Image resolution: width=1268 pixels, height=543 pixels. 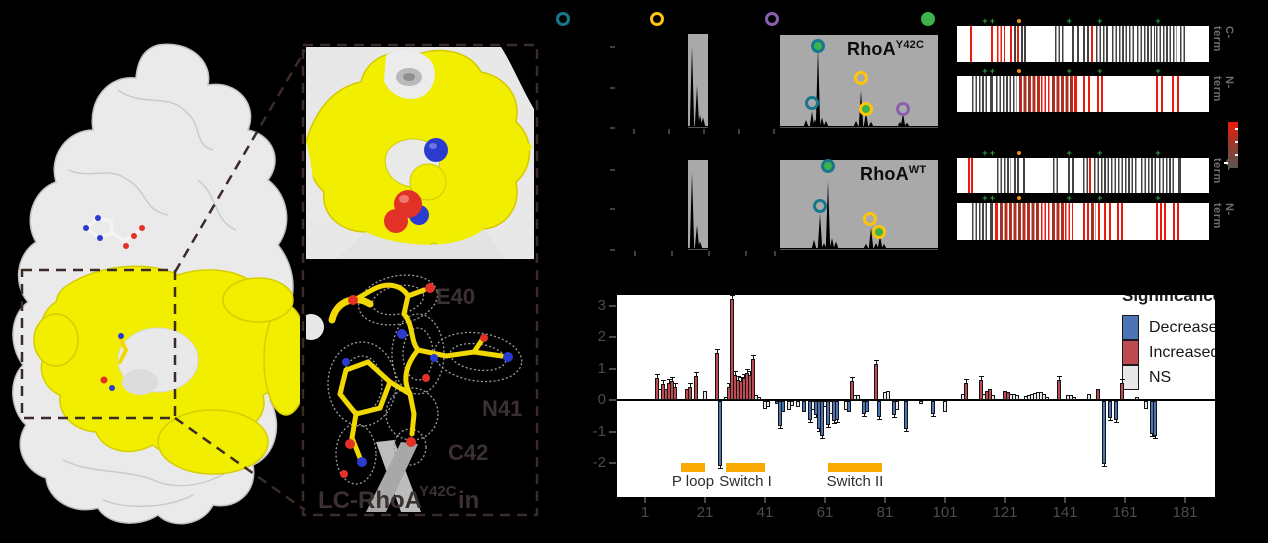 What do you see at coordinates (1226, 163) in the screenshot?
I see `colorbar-tick` at bounding box center [1226, 163].